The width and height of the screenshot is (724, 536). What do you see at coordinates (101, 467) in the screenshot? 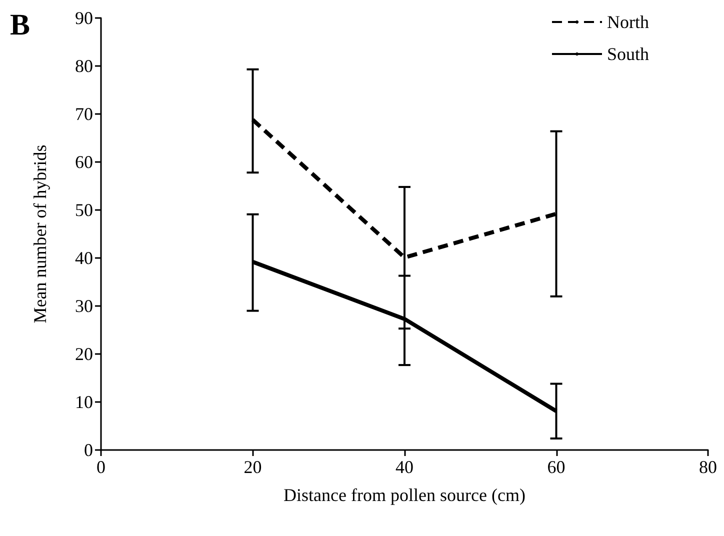
I see `x-tick-label: 0` at bounding box center [101, 467].